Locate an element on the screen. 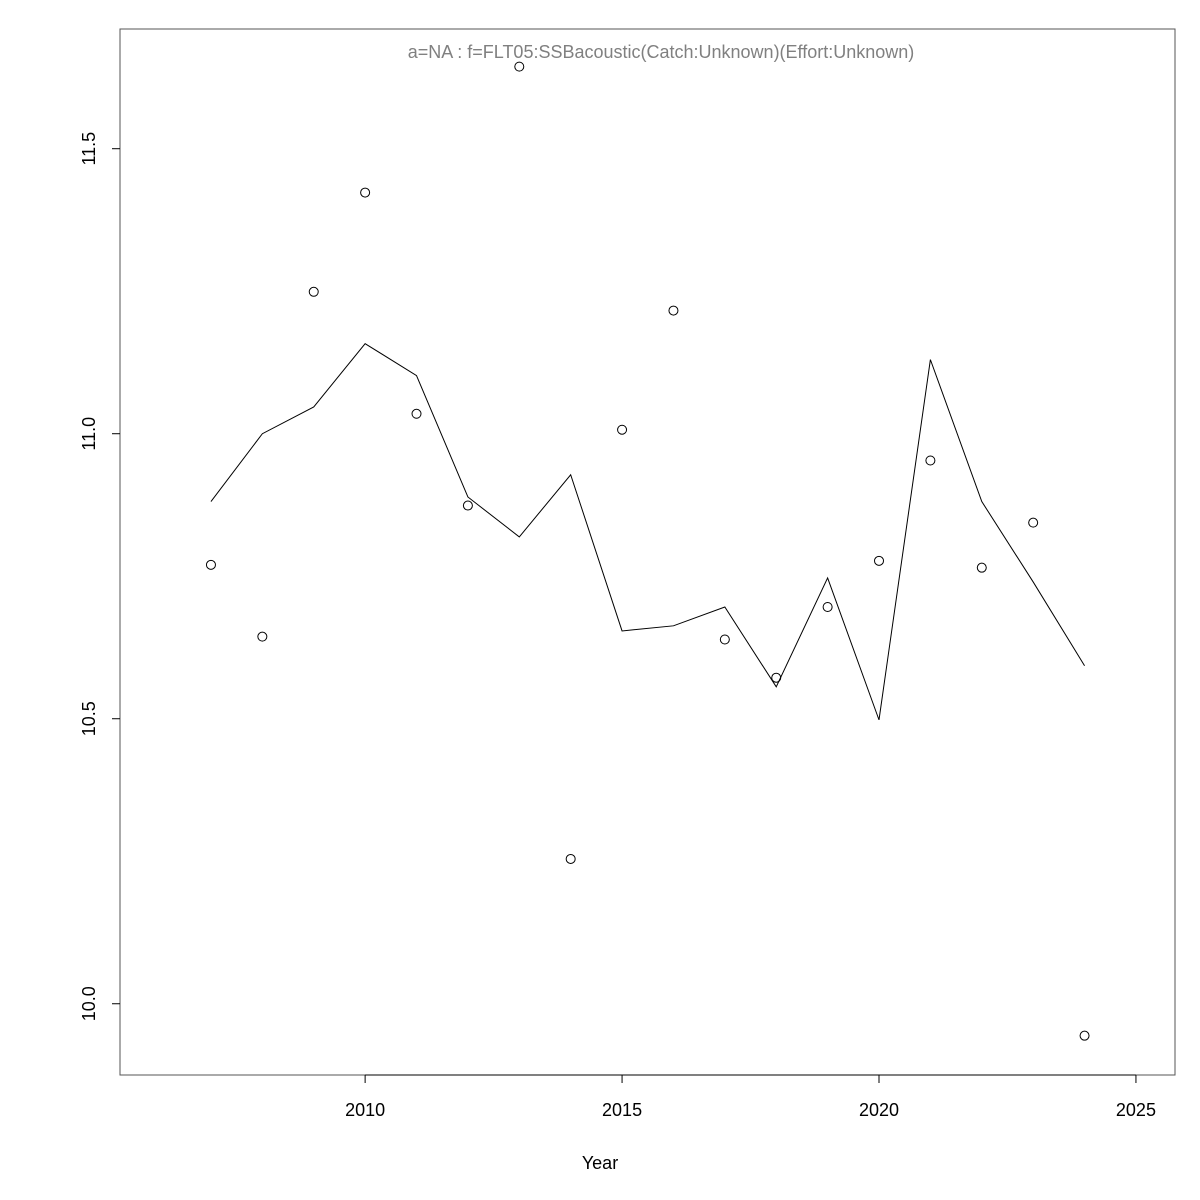 The width and height of the screenshot is (1200, 1200). x-tick-label: 2010 is located at coordinates (365, 1110).